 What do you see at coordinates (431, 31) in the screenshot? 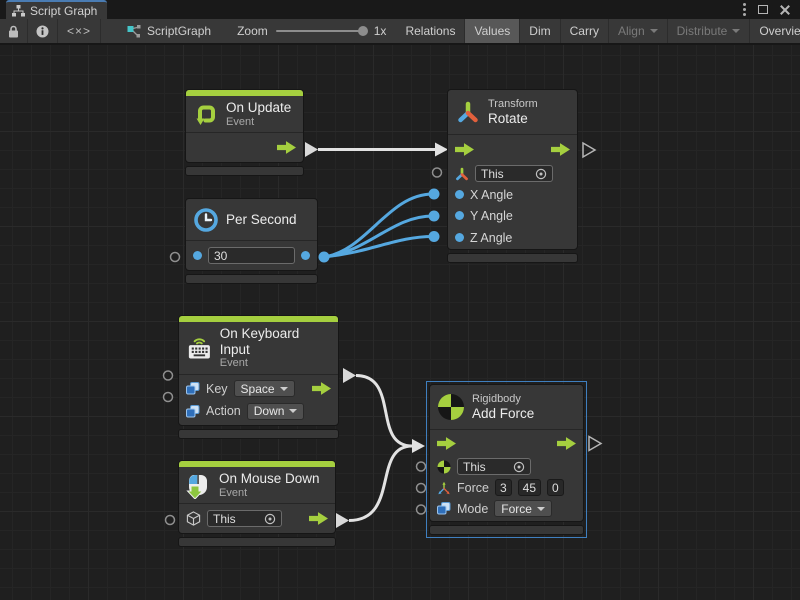
I see `relations-button: Relations` at bounding box center [431, 31].